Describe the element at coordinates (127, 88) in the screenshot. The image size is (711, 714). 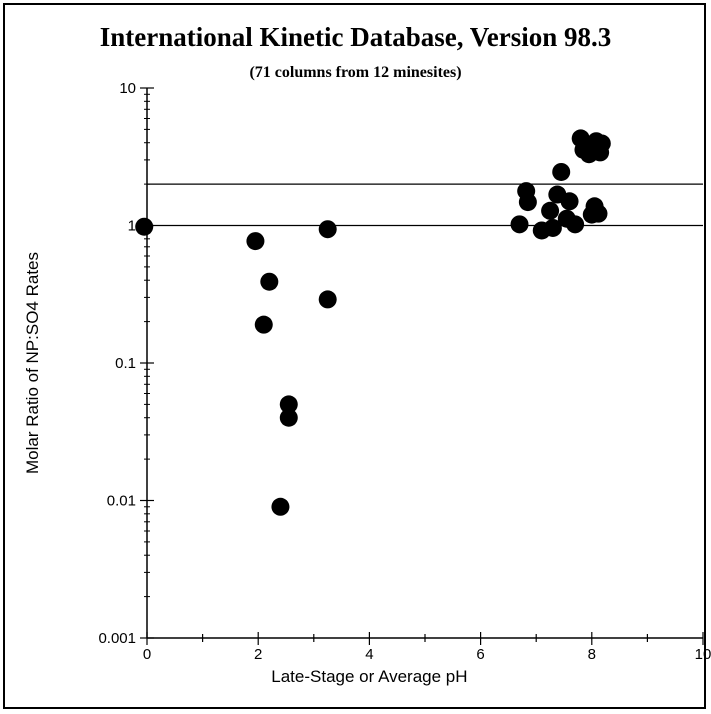
I see `y-tick-label: 10` at that location.